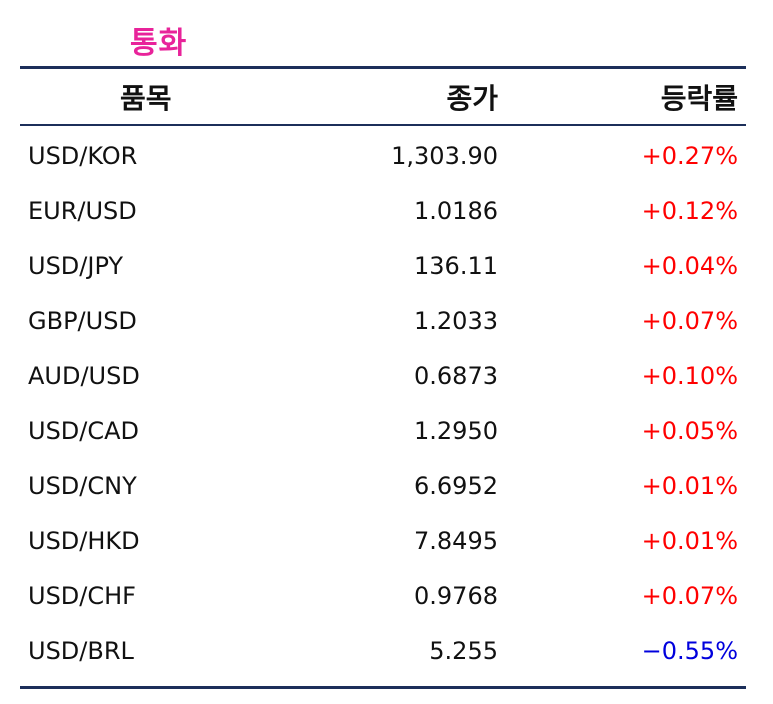 This screenshot has height=704, width=773. What do you see at coordinates (456, 540) in the screenshot?
I see `cell-close: 7.8495` at bounding box center [456, 540].